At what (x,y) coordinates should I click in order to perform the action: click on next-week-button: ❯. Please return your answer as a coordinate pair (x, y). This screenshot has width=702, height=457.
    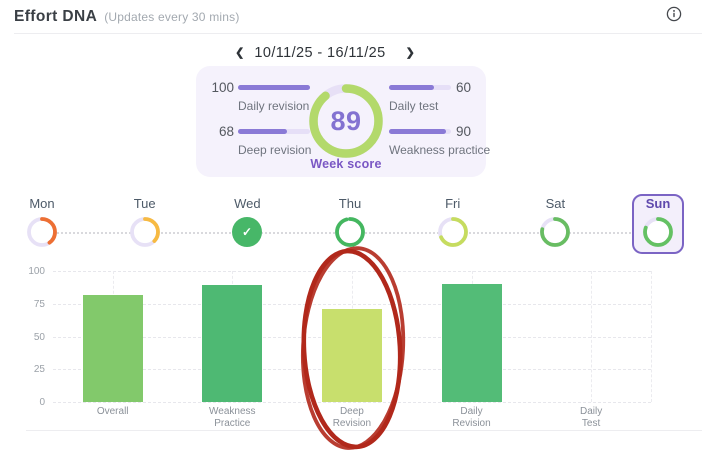
    Looking at the image, I should click on (410, 53).